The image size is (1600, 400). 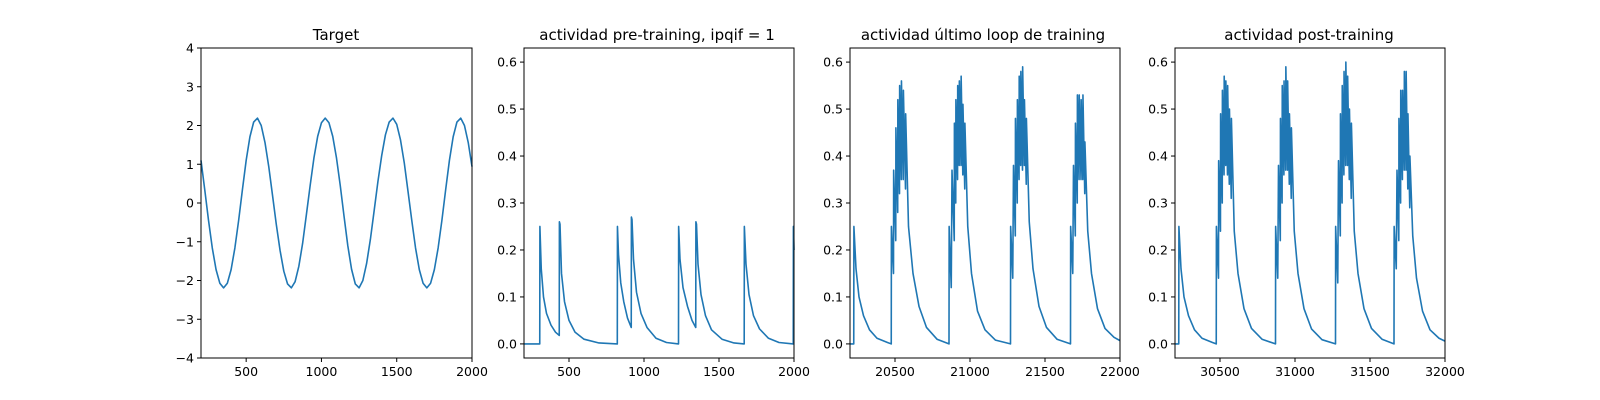 What do you see at coordinates (185, 358) in the screenshot?
I see `y-tick-label: −4` at bounding box center [185, 358].